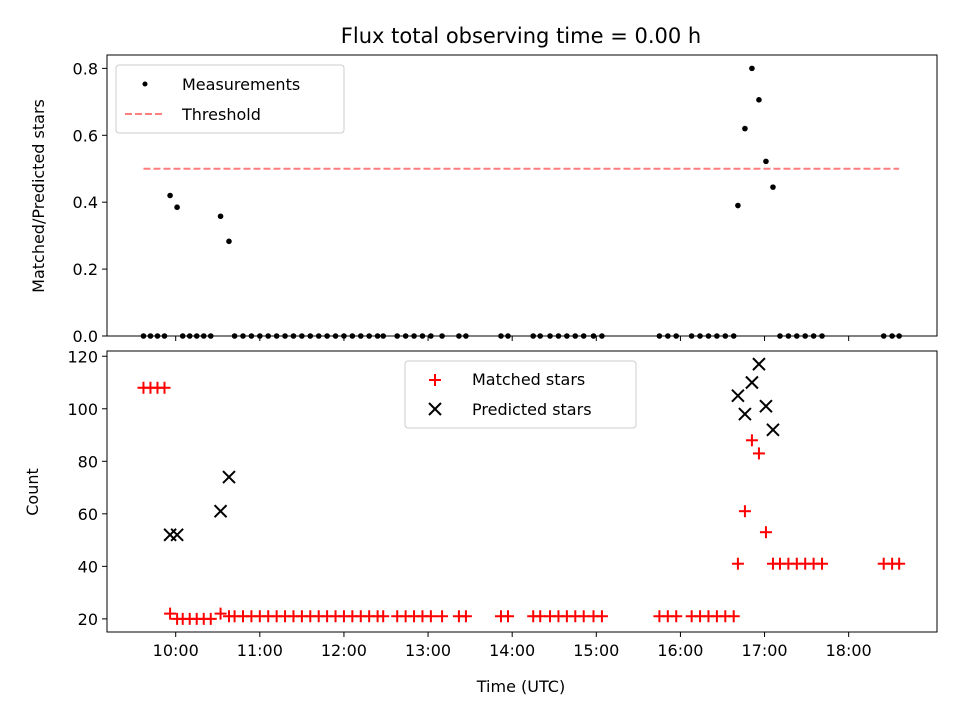 The height and width of the screenshot is (720, 960). Describe the element at coordinates (145, 84) in the screenshot. I see `legend-measurements-marker` at that location.